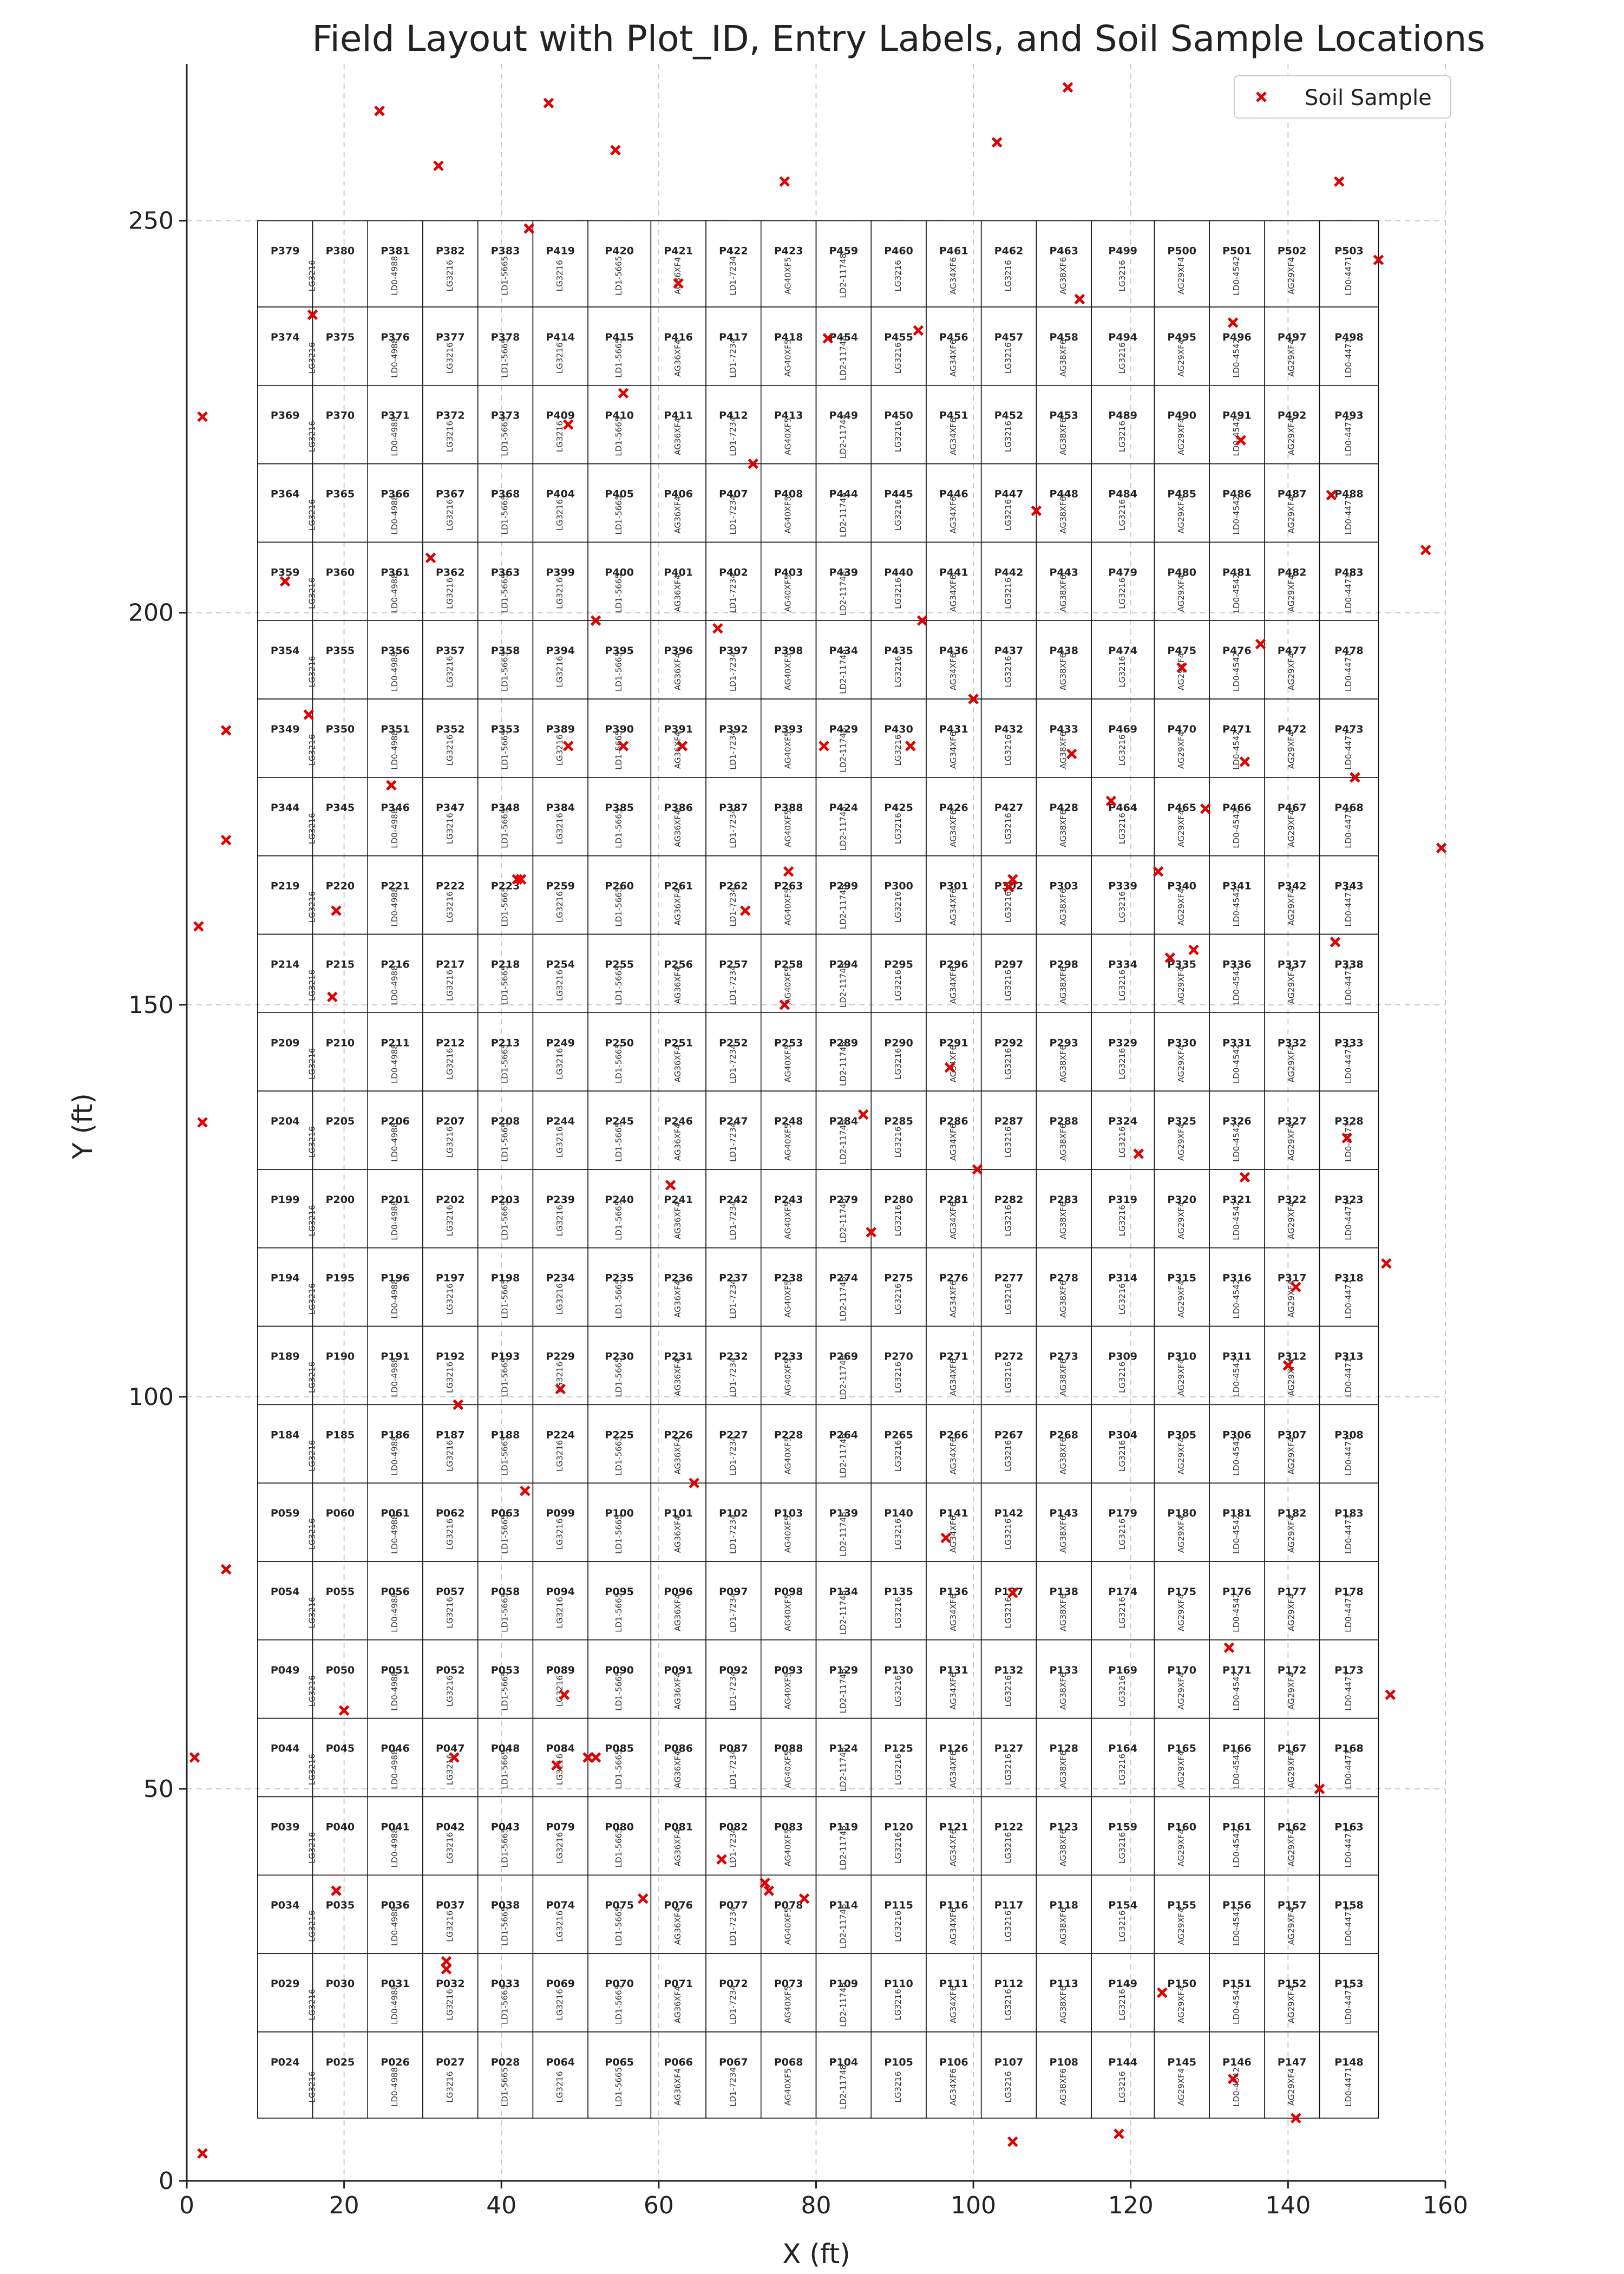 The height and width of the screenshot is (2274, 1624). I want to click on plot-id-label: P076, so click(678, 1905).